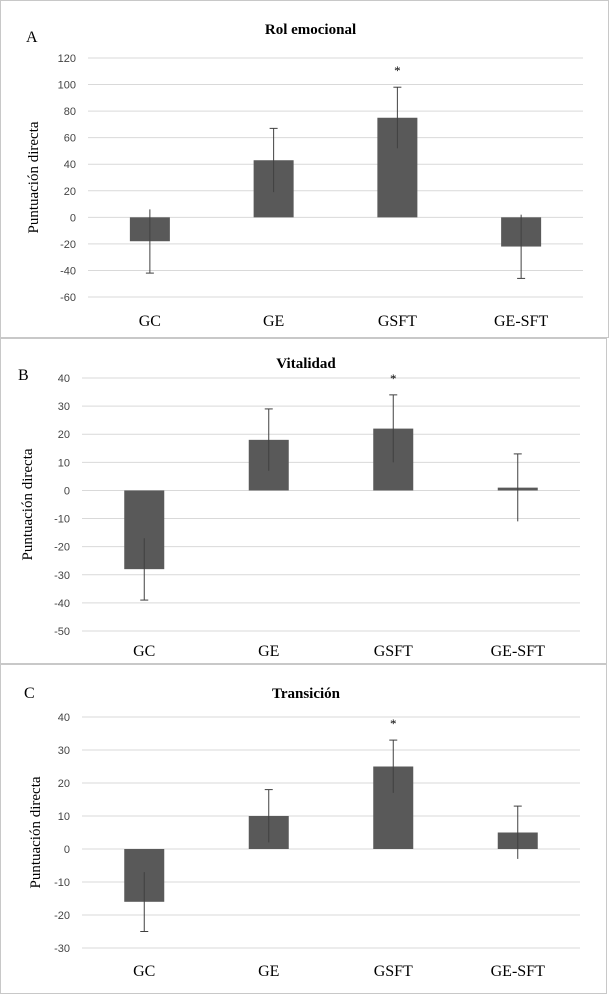 The width and height of the screenshot is (610, 994). What do you see at coordinates (67, 850) in the screenshot?
I see `chart-c-y-tick-label: 0` at bounding box center [67, 850].